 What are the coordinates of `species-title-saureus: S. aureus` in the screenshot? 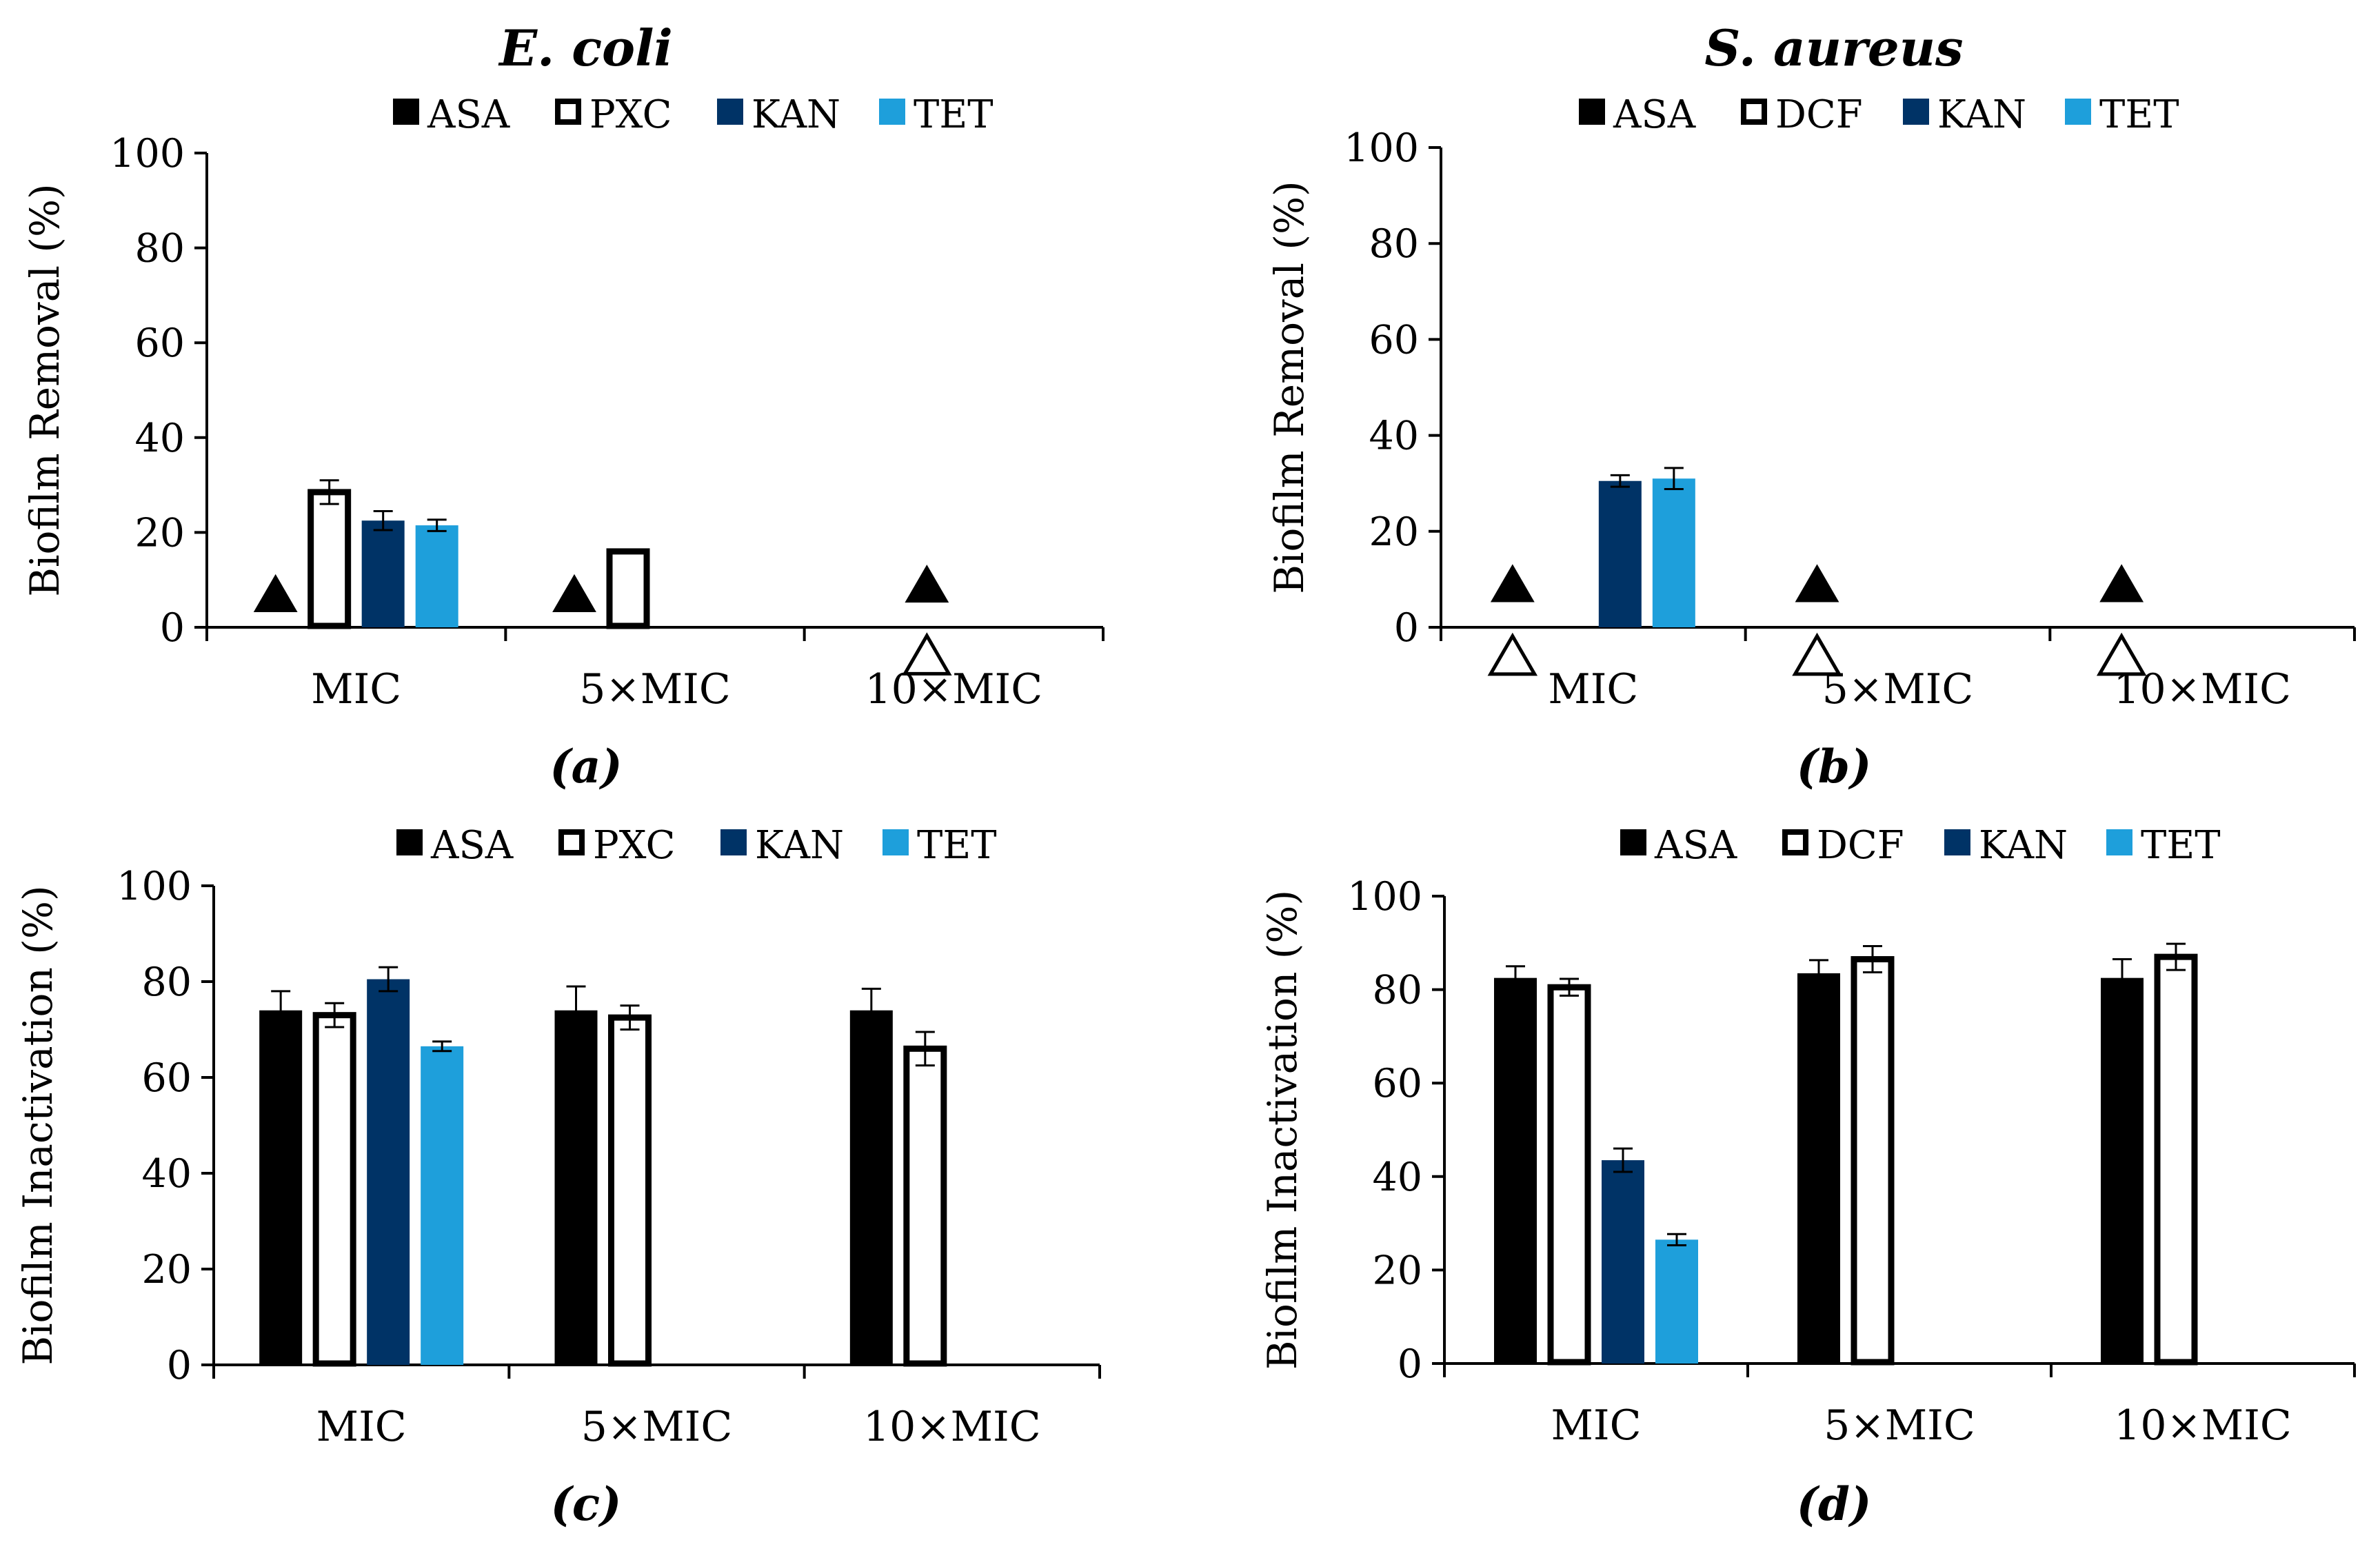 It's located at (1833, 48).